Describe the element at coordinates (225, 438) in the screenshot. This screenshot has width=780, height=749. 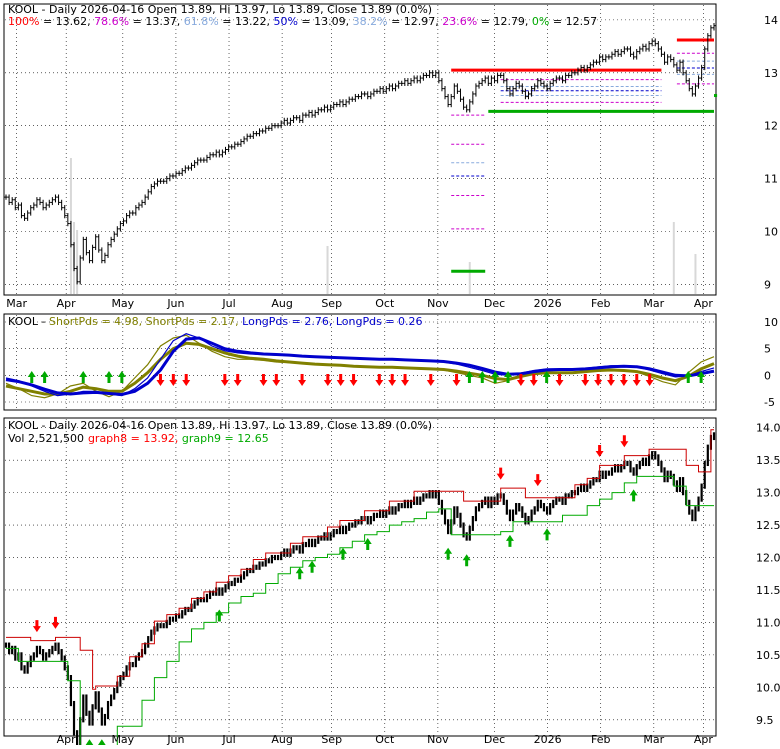
I see `graph9-label: graph9 = 12.65` at that location.